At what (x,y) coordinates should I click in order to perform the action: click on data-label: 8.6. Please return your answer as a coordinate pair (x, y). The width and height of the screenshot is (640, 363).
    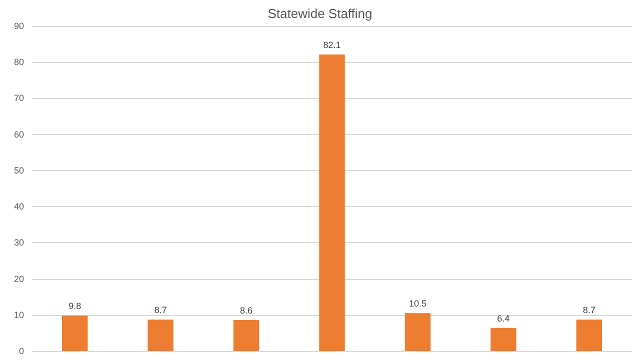
    Looking at the image, I should click on (246, 310).